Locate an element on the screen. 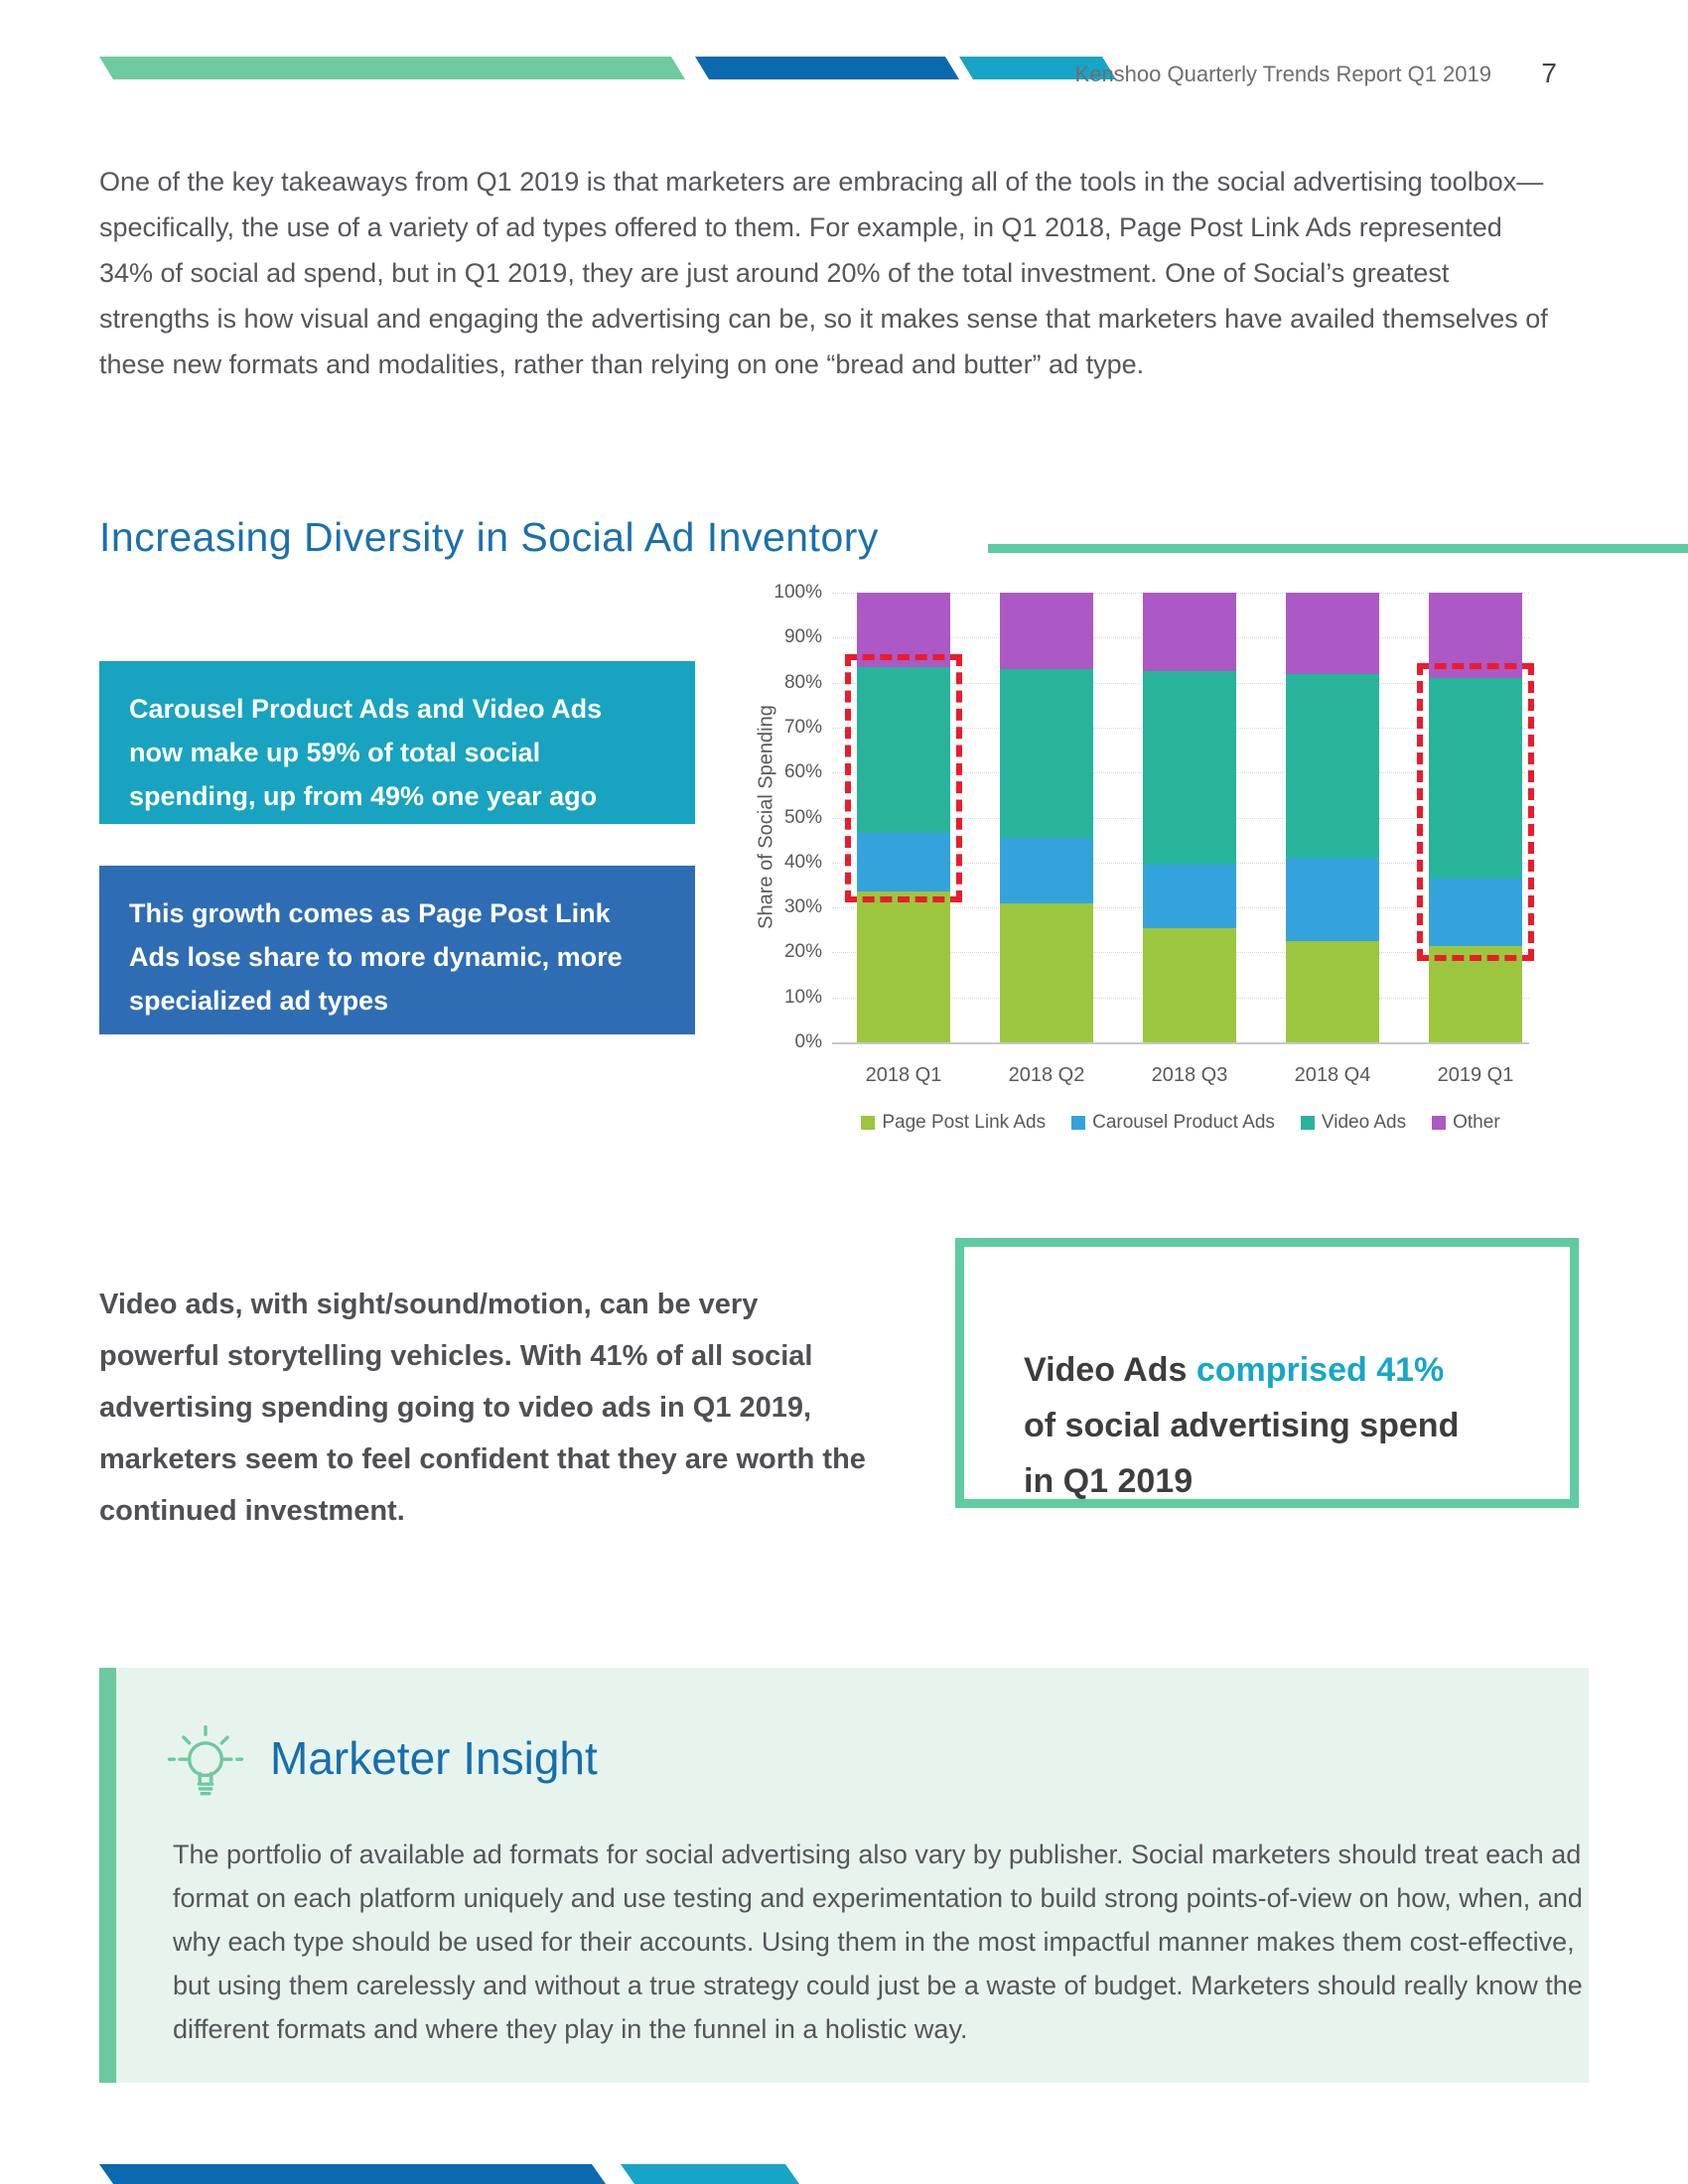 The width and height of the screenshot is (1688, 2184). page-number: 7 is located at coordinates (1549, 73).